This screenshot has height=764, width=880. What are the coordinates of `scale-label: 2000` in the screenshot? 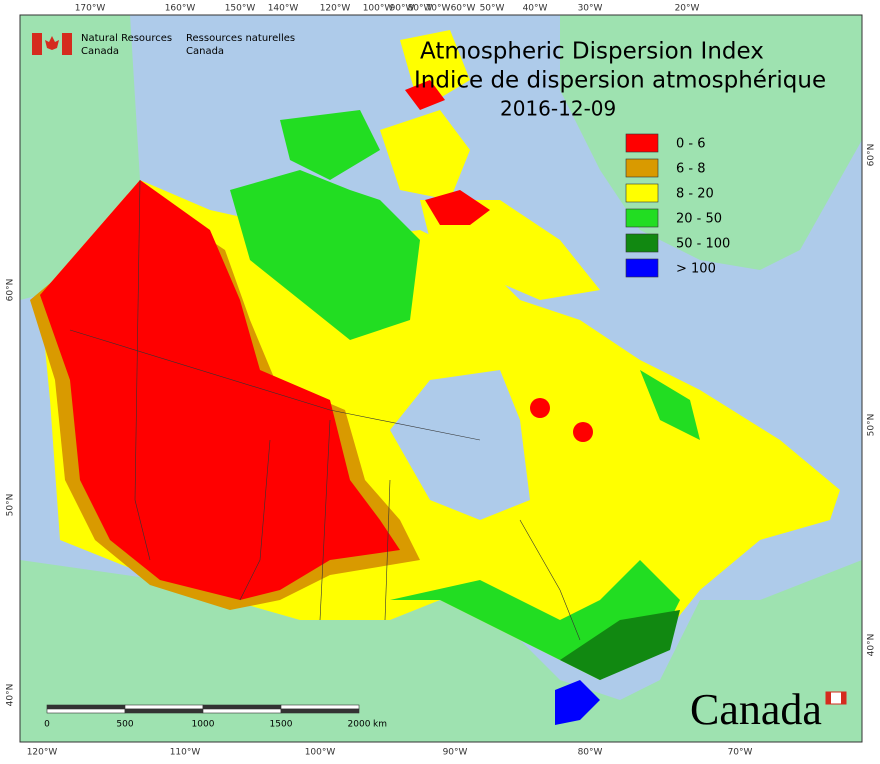 It's located at (359, 725).